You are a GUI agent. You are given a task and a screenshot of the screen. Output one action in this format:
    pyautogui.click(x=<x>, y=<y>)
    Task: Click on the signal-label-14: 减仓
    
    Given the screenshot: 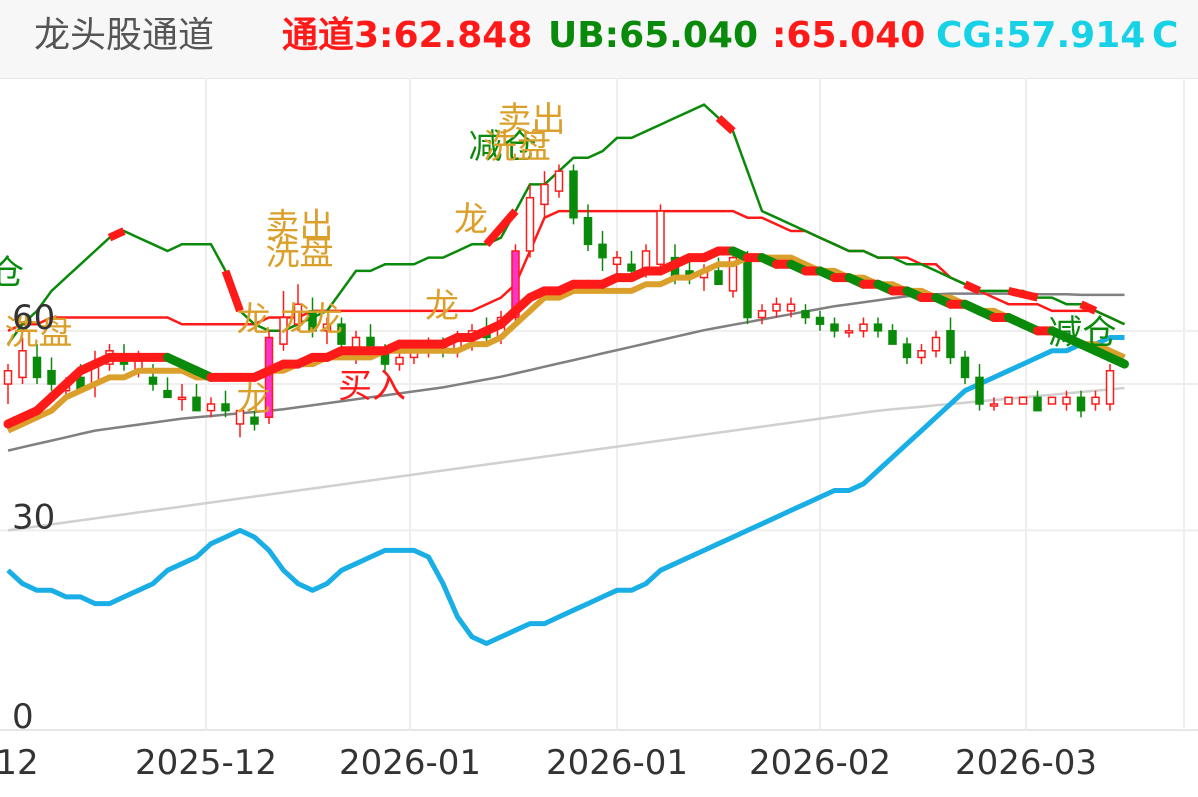 What is the action you would take?
    pyautogui.click(x=1083, y=333)
    